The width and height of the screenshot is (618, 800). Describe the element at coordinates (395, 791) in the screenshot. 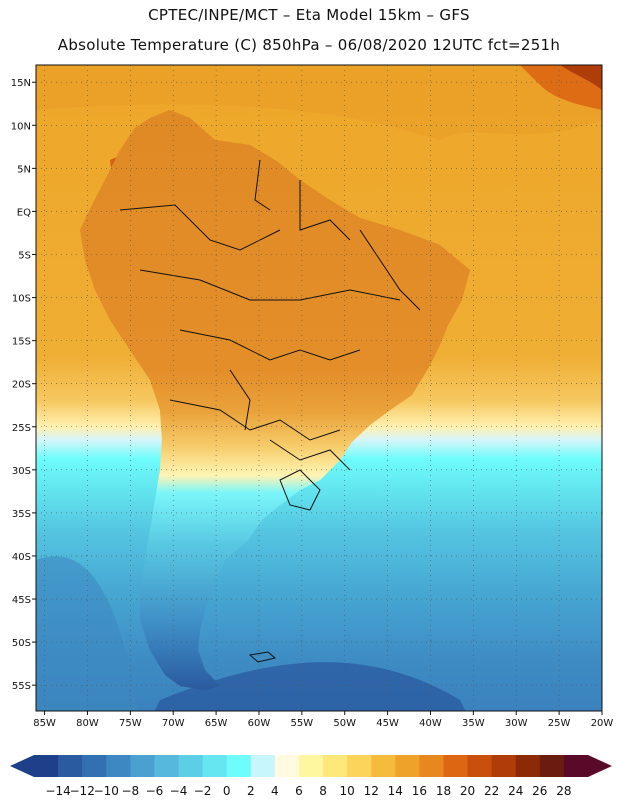

I see `colorbar-label: 14` at that location.